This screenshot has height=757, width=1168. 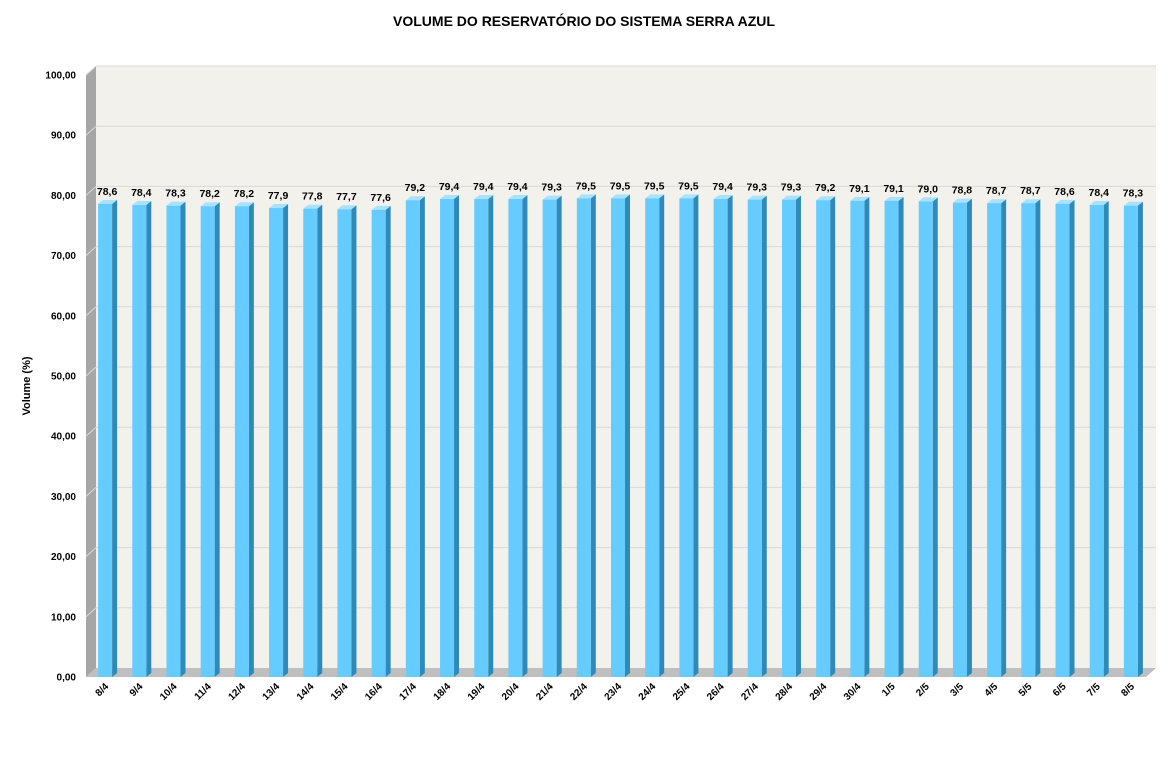 I want to click on x-tick-label: 29/4, so click(x=819, y=692).